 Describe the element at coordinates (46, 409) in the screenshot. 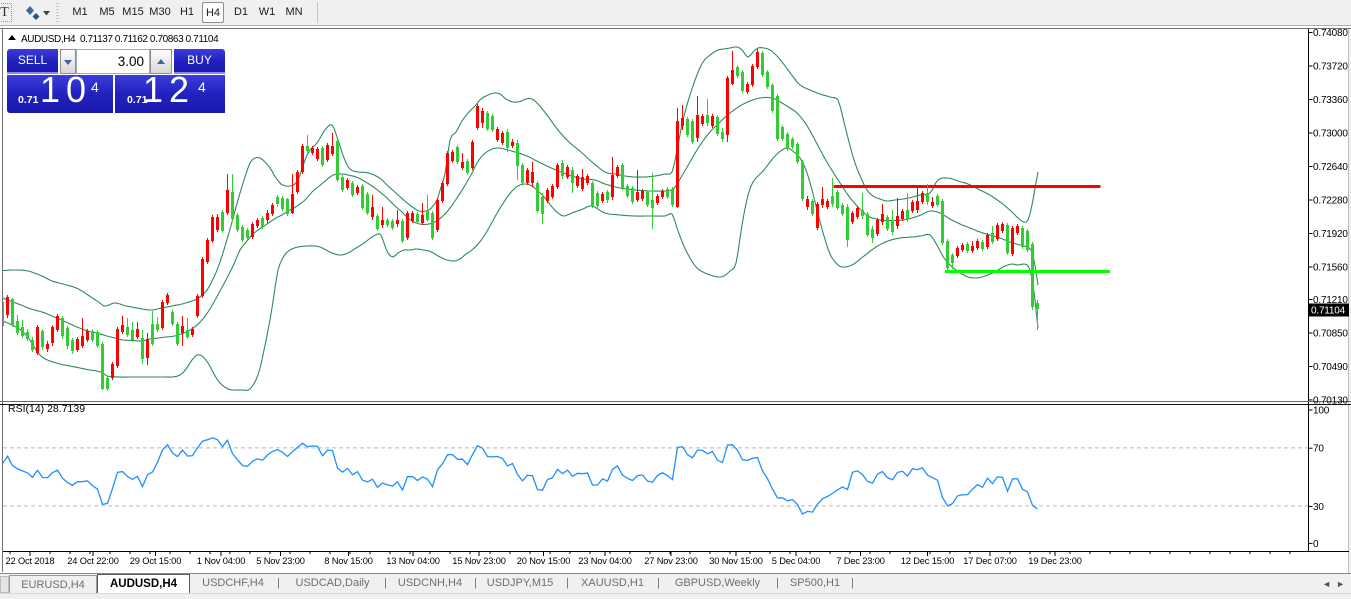

I see `svg-text: RSI(14) 28.7139` at that location.